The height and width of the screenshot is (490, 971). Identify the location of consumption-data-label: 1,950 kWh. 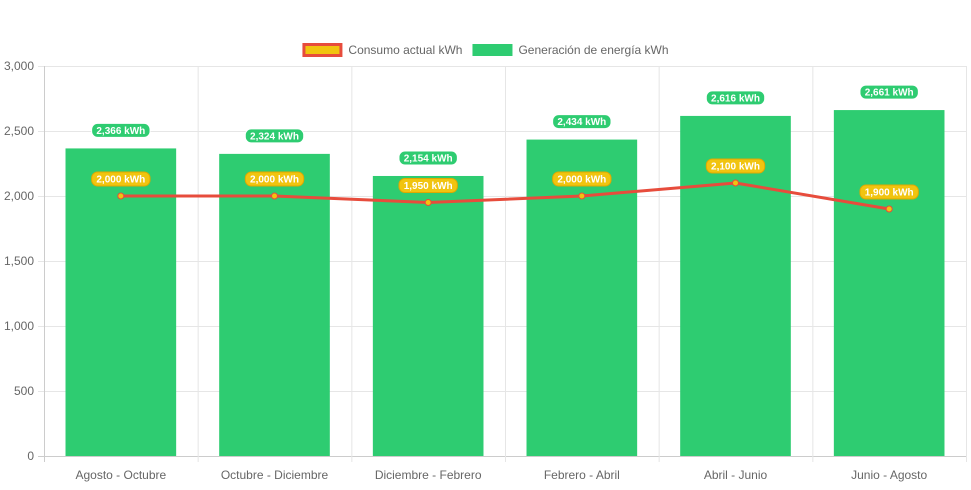
(428, 186).